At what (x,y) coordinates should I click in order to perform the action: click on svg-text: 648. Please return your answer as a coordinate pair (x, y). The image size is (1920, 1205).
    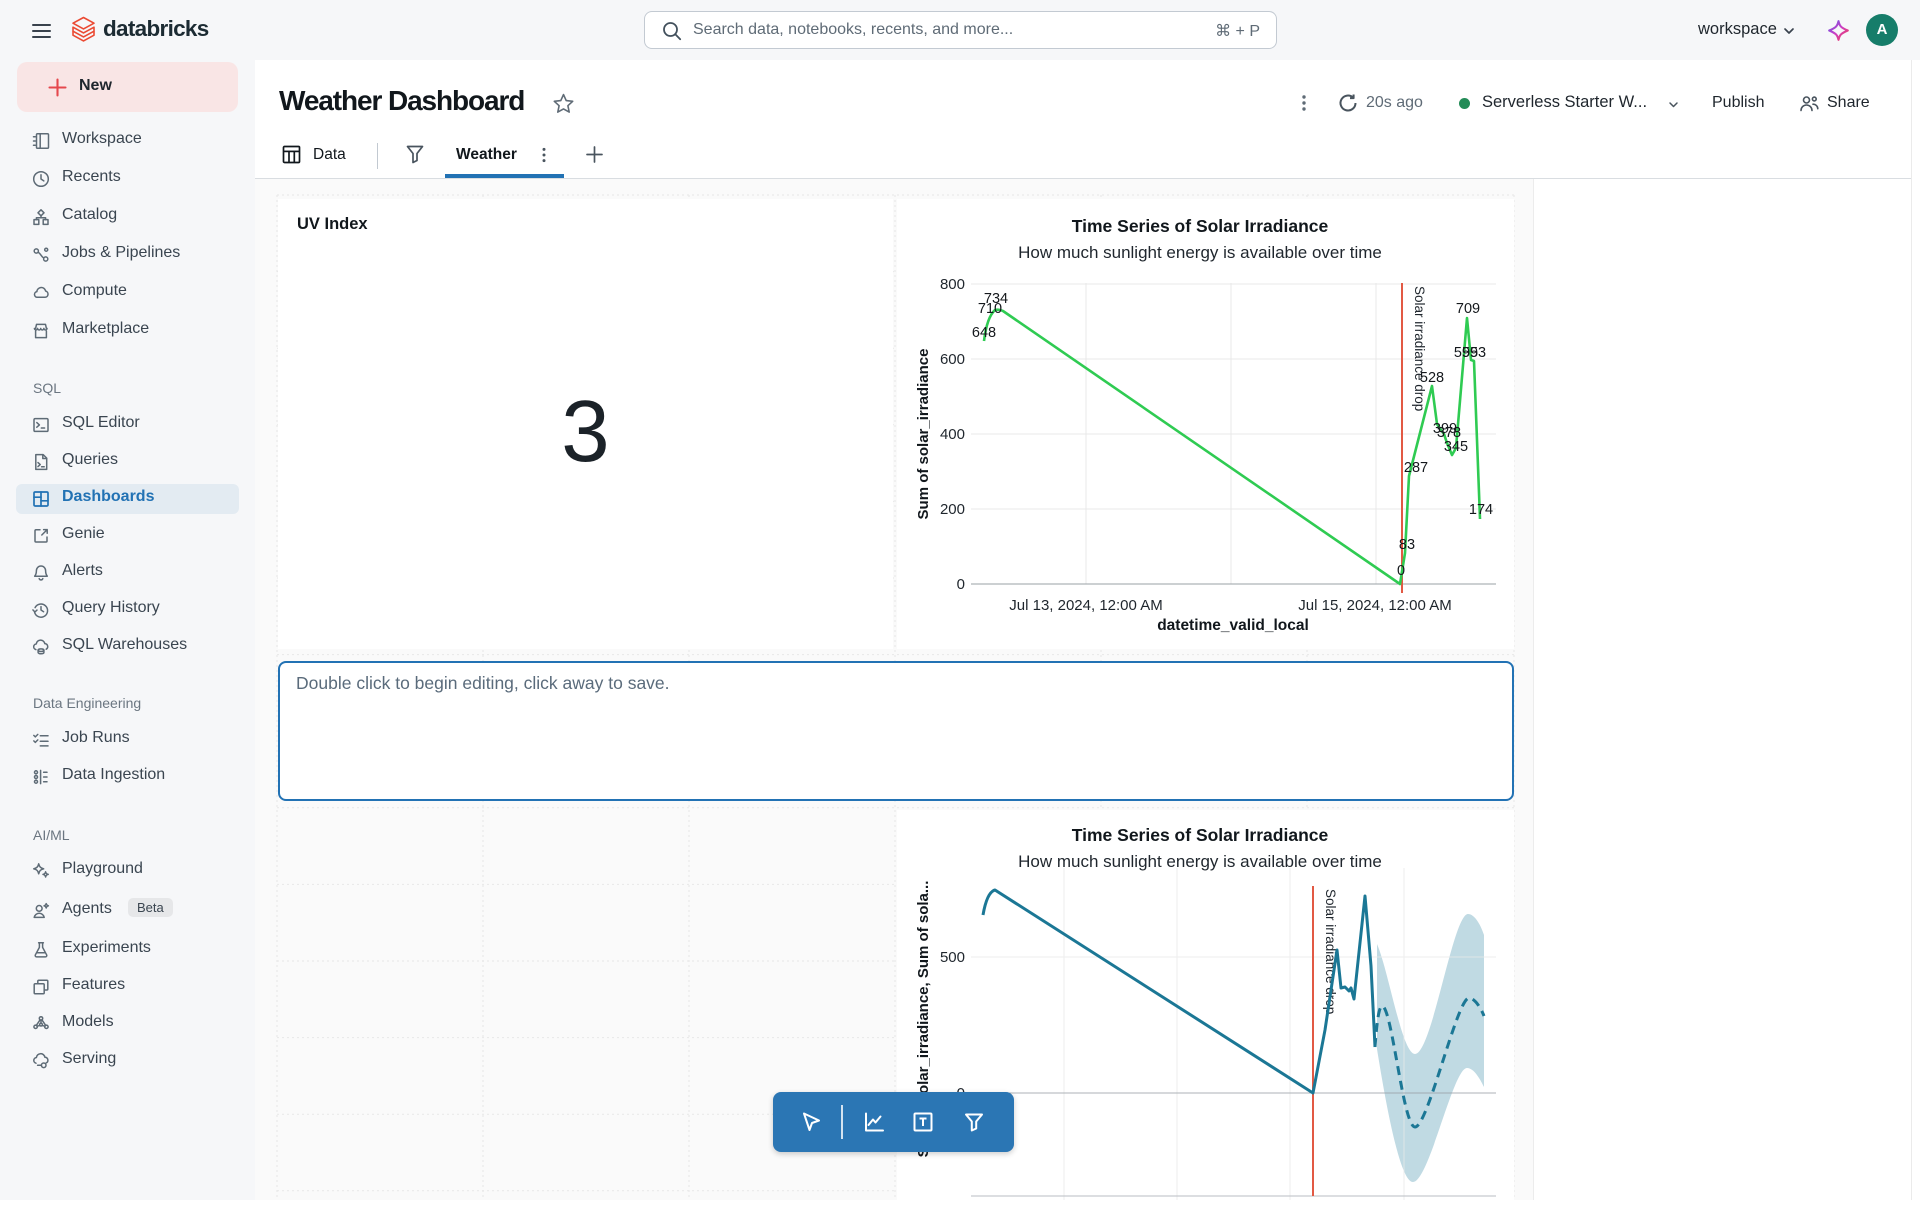
    Looking at the image, I should click on (984, 333).